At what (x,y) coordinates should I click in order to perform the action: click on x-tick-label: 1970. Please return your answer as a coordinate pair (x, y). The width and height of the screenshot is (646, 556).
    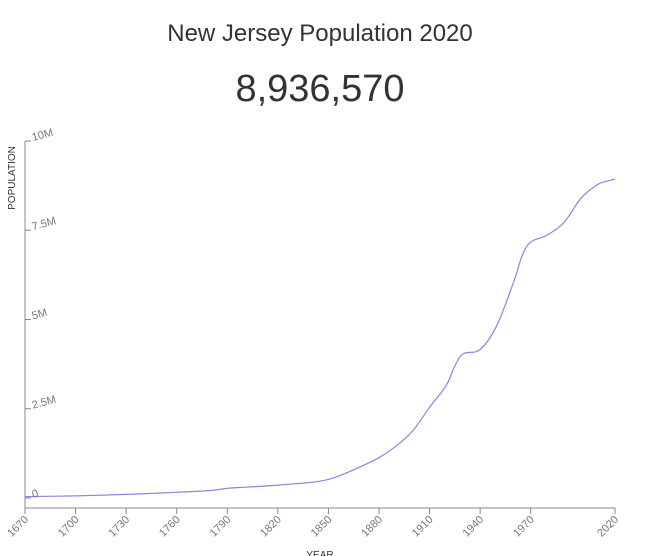
    Looking at the image, I should click on (524, 527).